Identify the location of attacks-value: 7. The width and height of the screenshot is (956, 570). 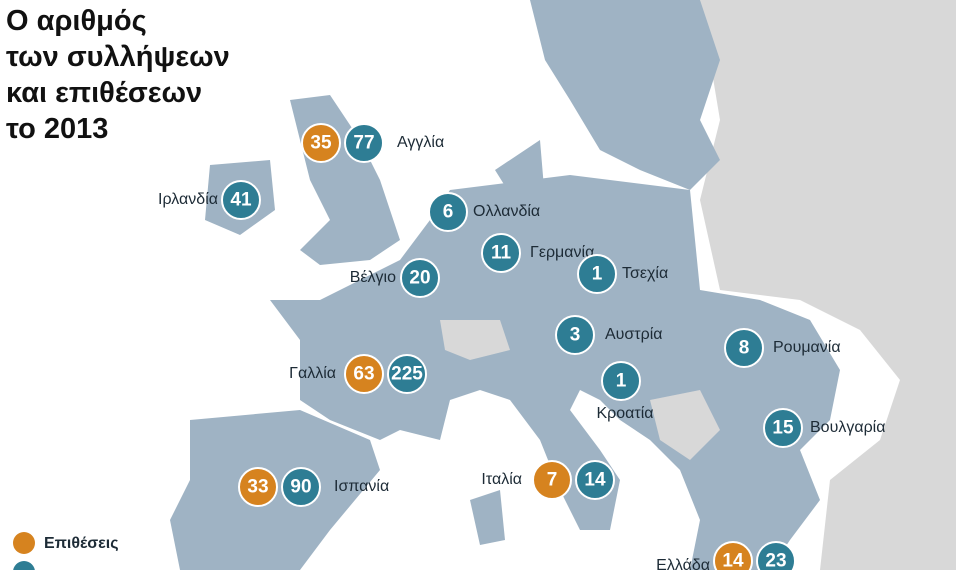
(552, 480).